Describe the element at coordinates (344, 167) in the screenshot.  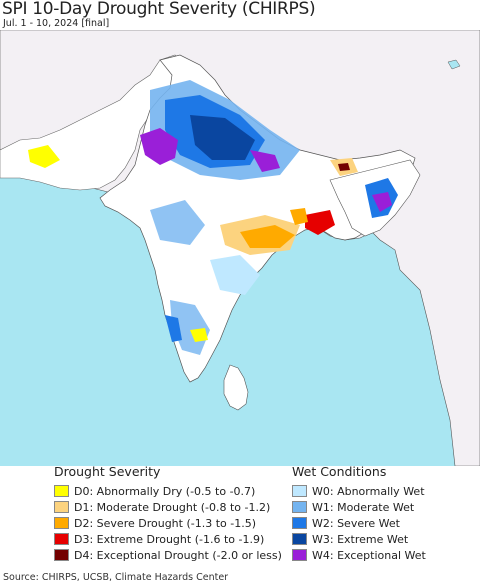
I see `d4-nepal` at that location.